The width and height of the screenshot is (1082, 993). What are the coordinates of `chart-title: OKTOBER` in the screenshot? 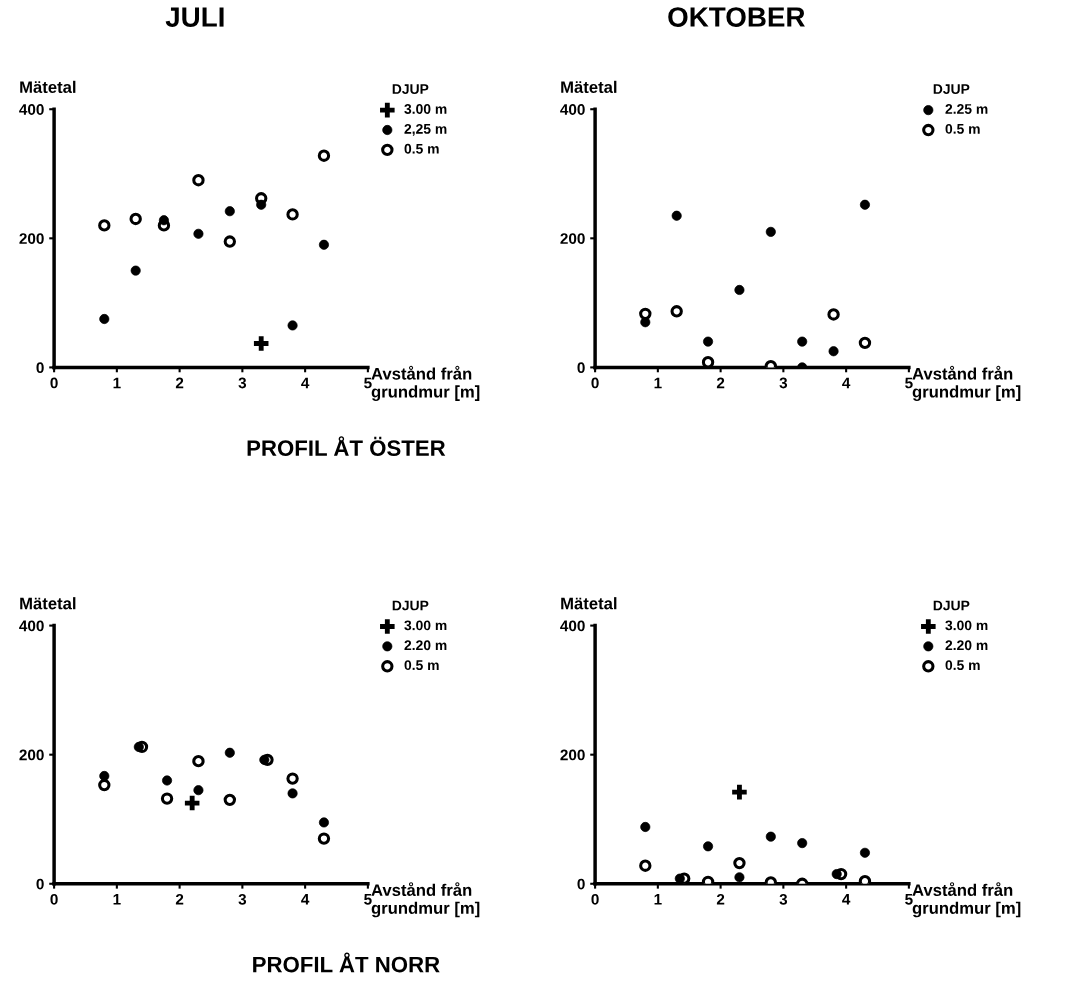 It's located at (736, 17).